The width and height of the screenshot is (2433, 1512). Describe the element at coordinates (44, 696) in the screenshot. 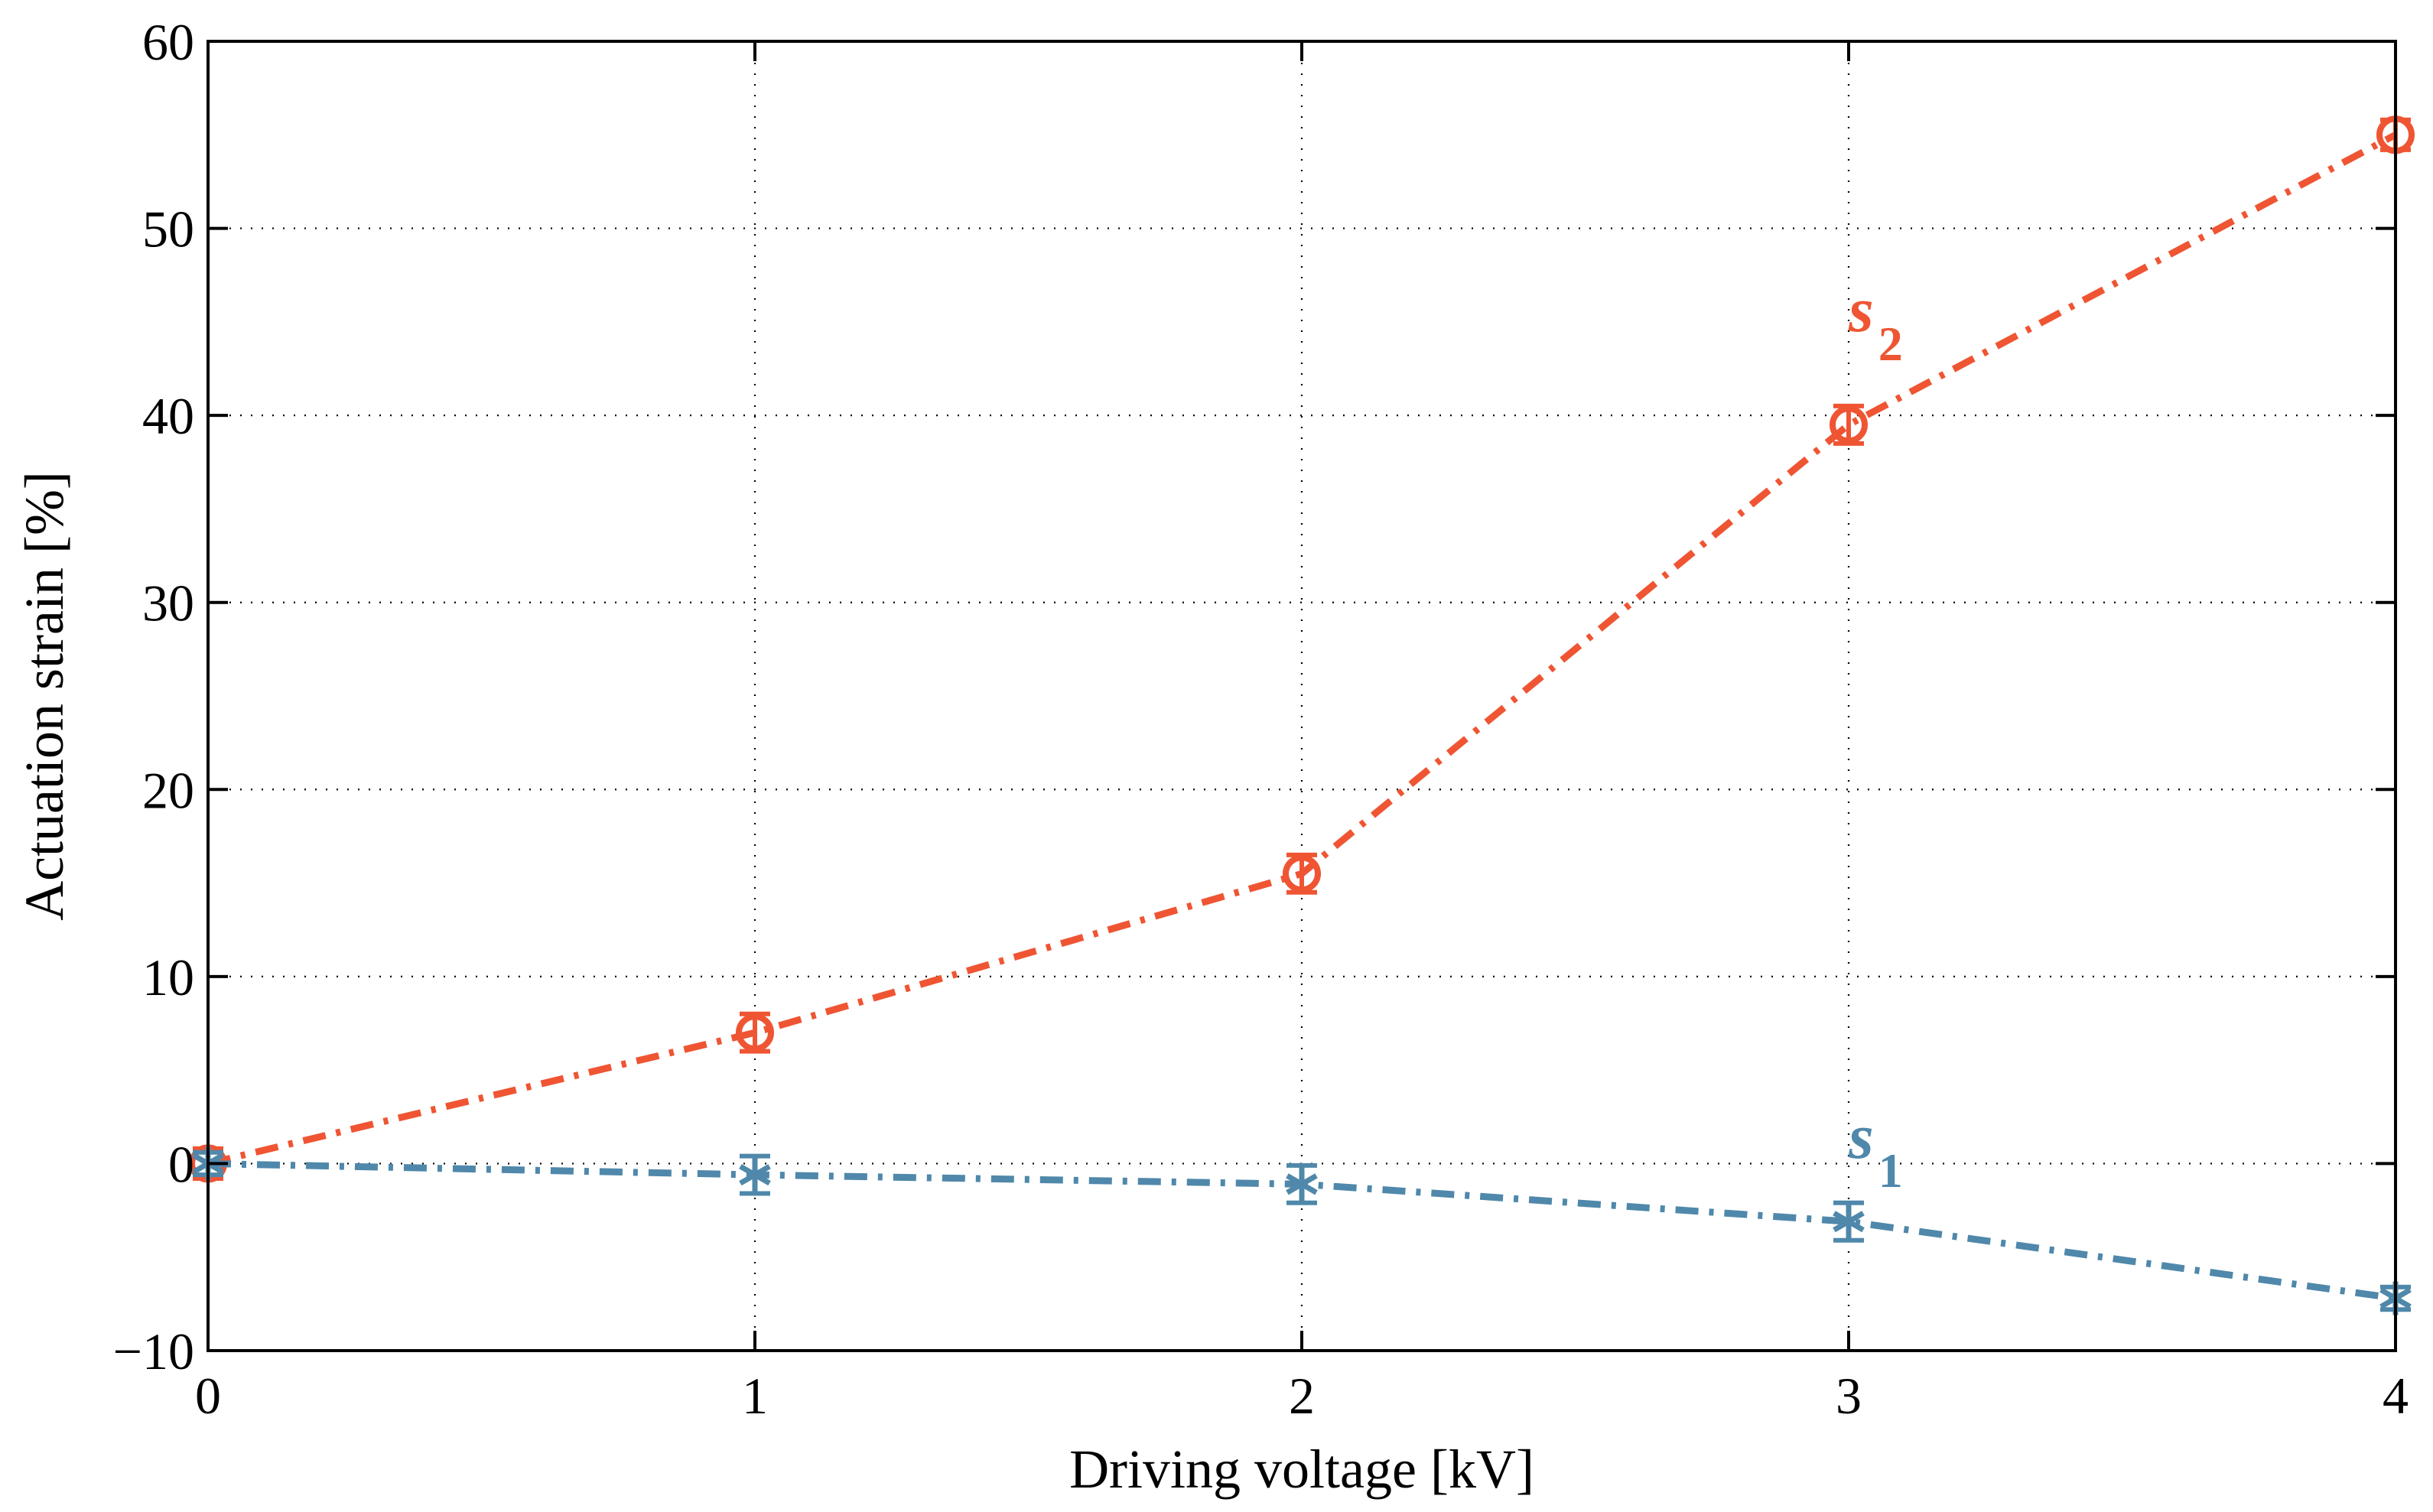

I see `y-axis-label: Actuation strain [%]` at that location.